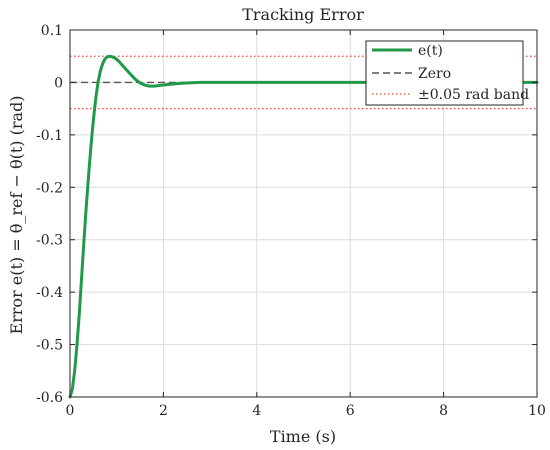 The height and width of the screenshot is (450, 550). Describe the element at coordinates (49, 293) in the screenshot. I see `y-tick-label: -0.4` at that location.